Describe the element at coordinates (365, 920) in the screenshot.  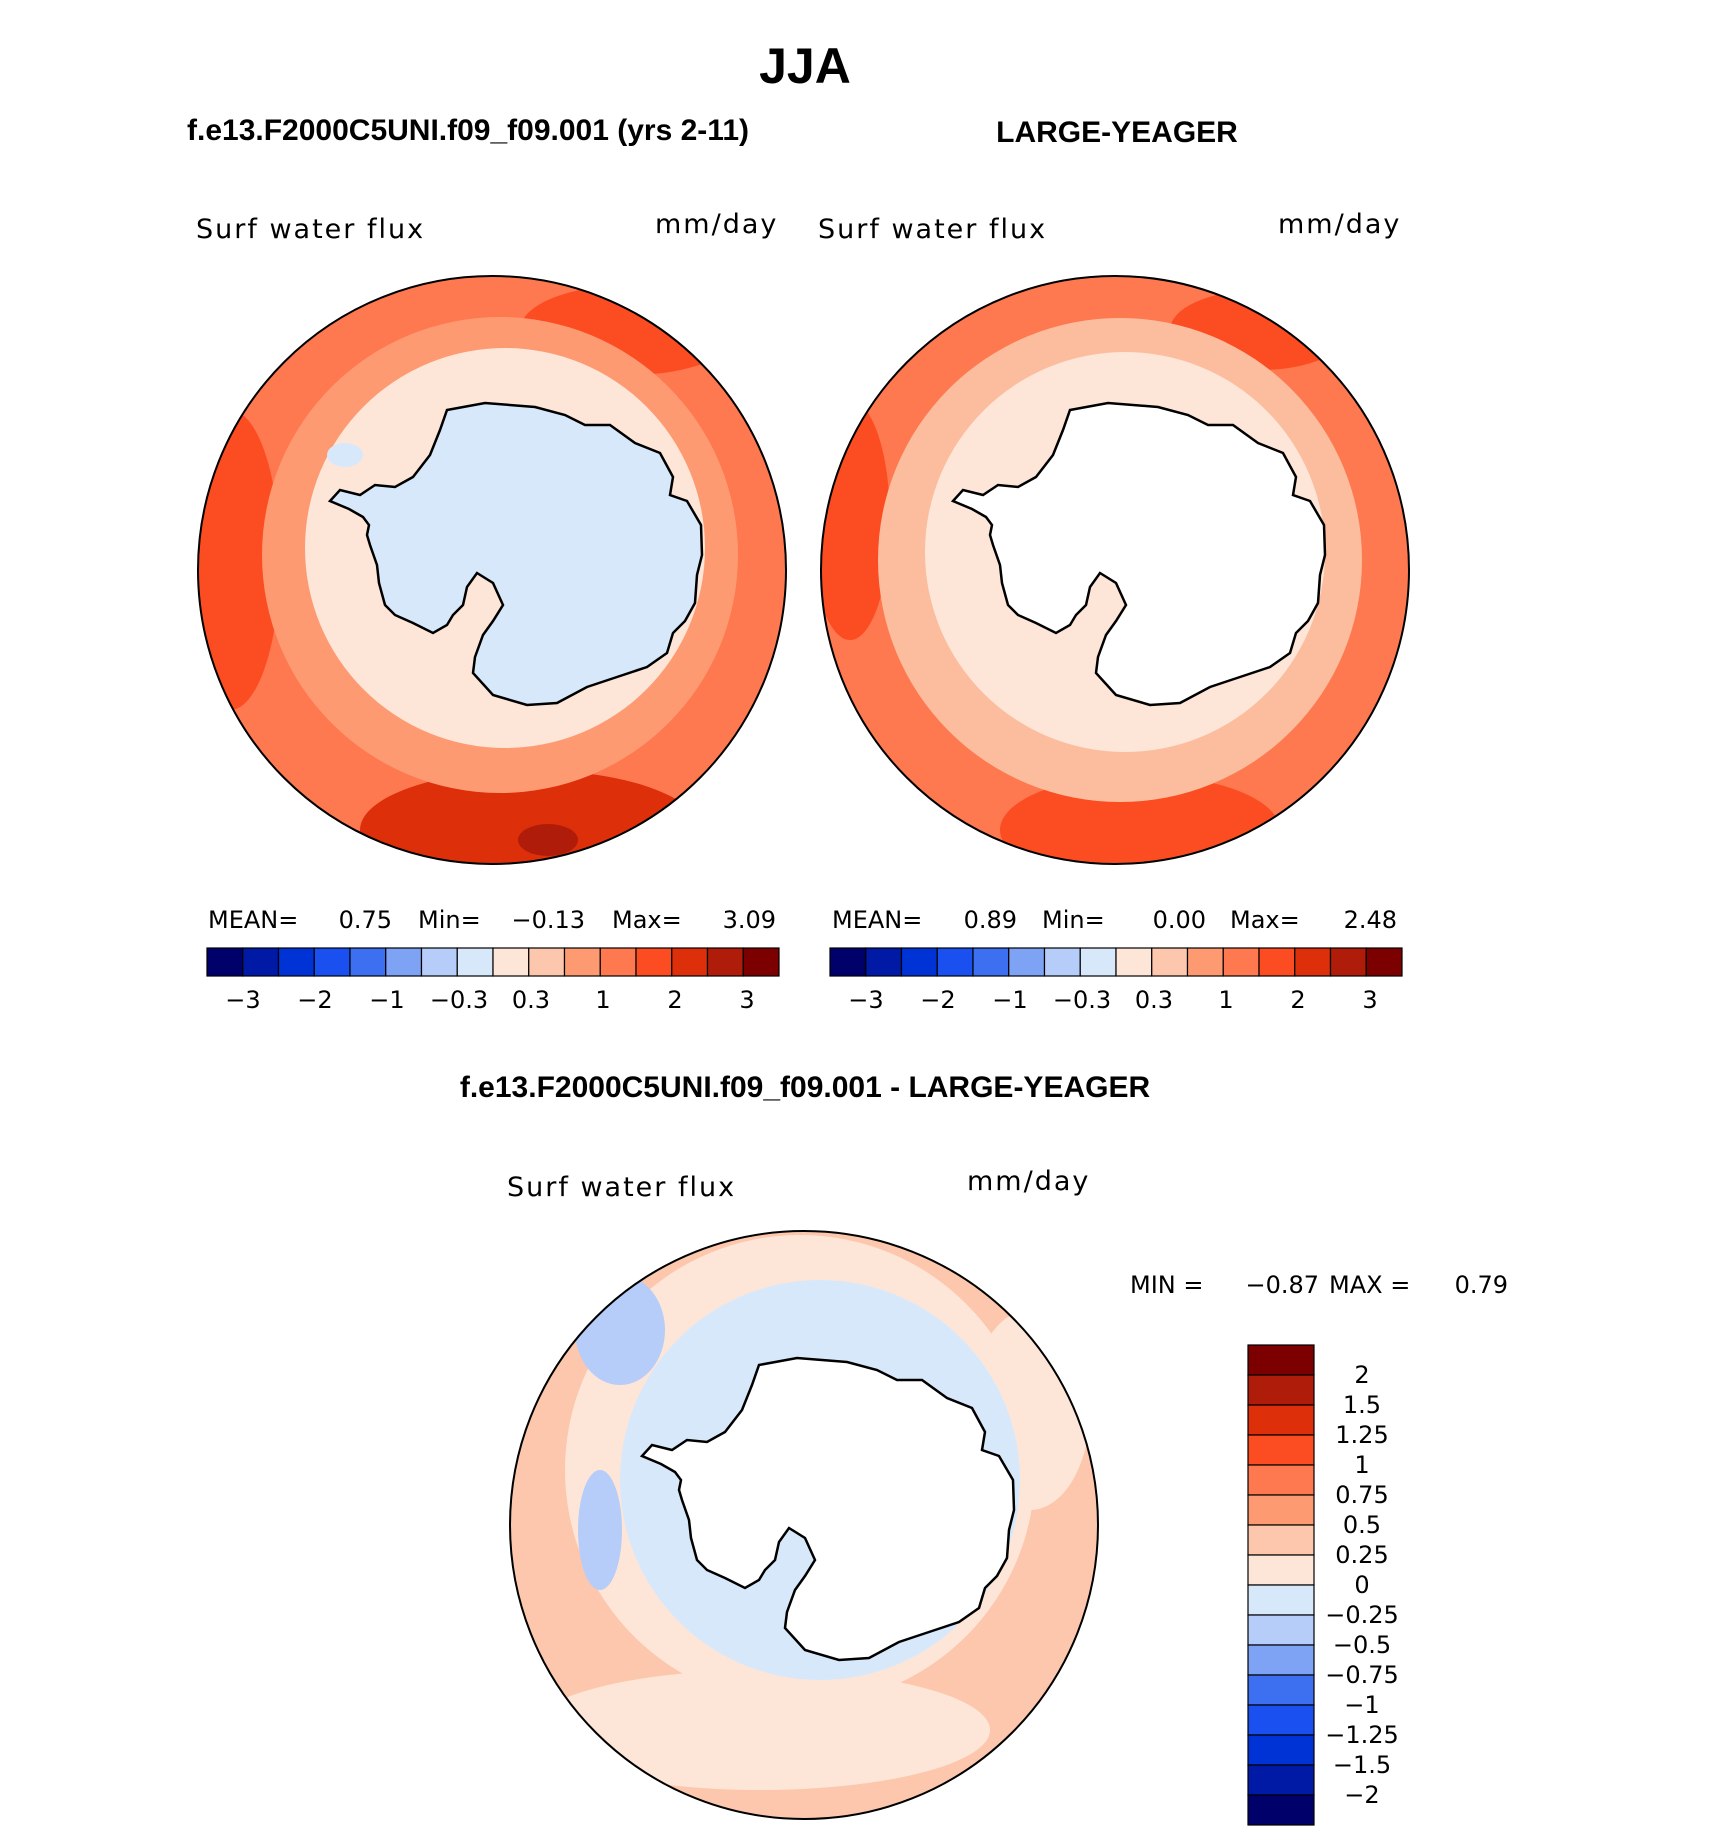
I see `stat-mean-value: 0.75` at that location.